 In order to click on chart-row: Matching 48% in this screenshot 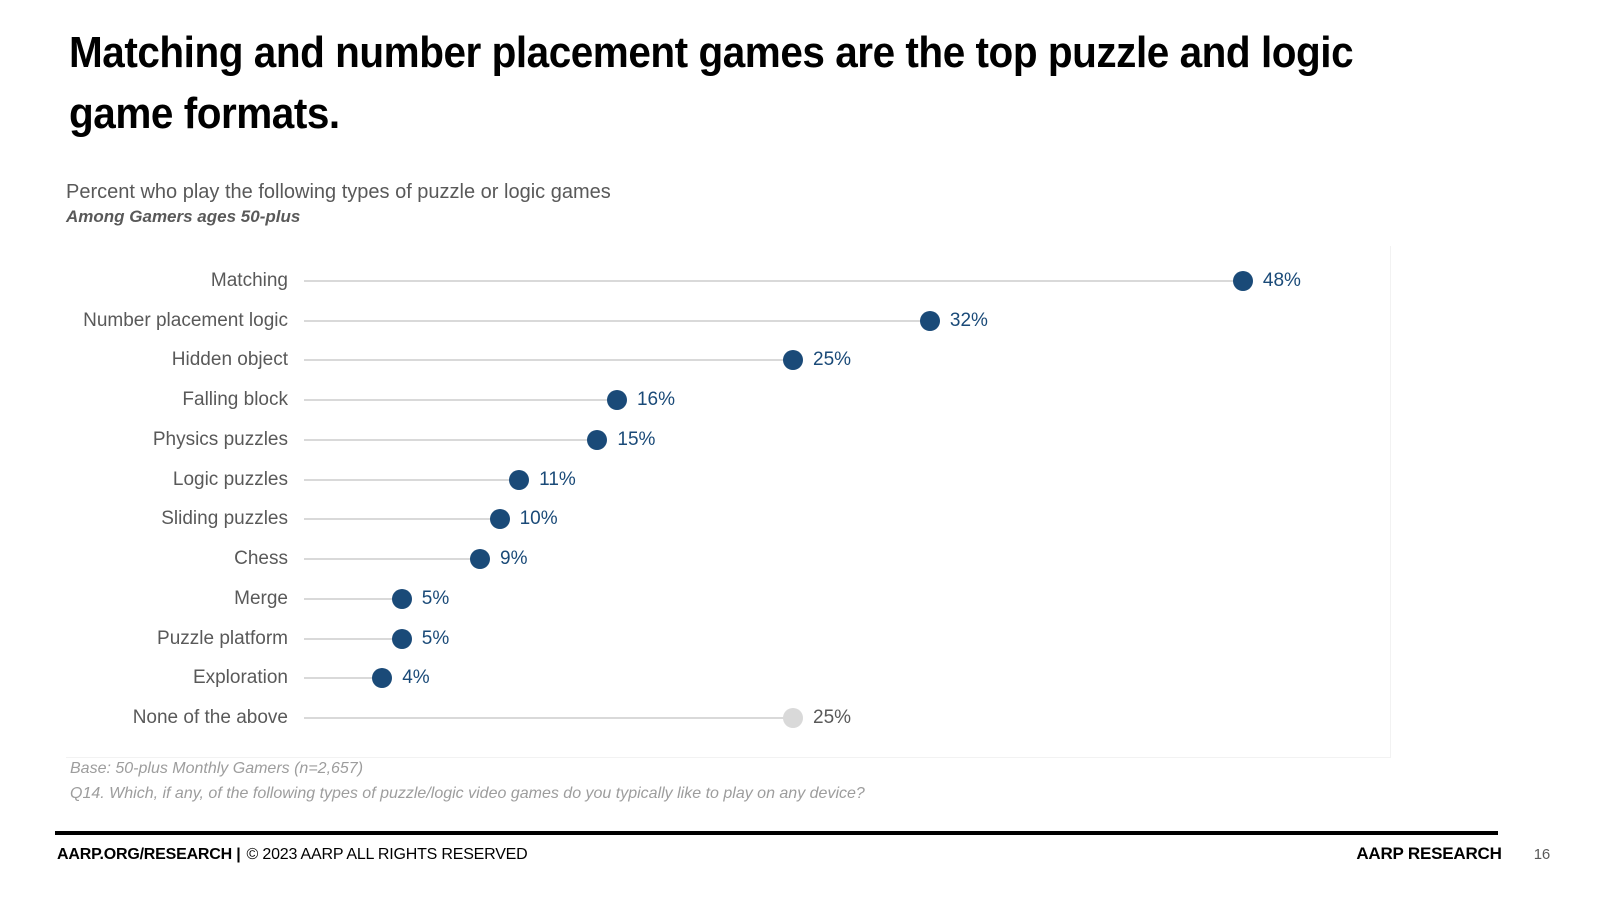, I will do `click(683, 281)`.